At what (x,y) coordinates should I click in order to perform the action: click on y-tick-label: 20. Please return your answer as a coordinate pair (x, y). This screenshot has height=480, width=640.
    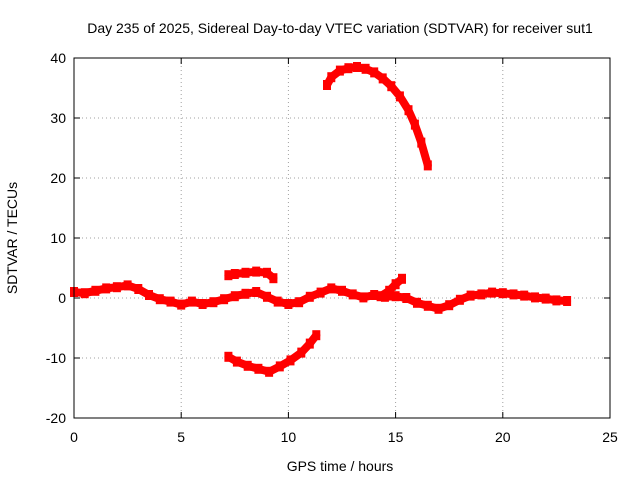
    Looking at the image, I should click on (58, 178).